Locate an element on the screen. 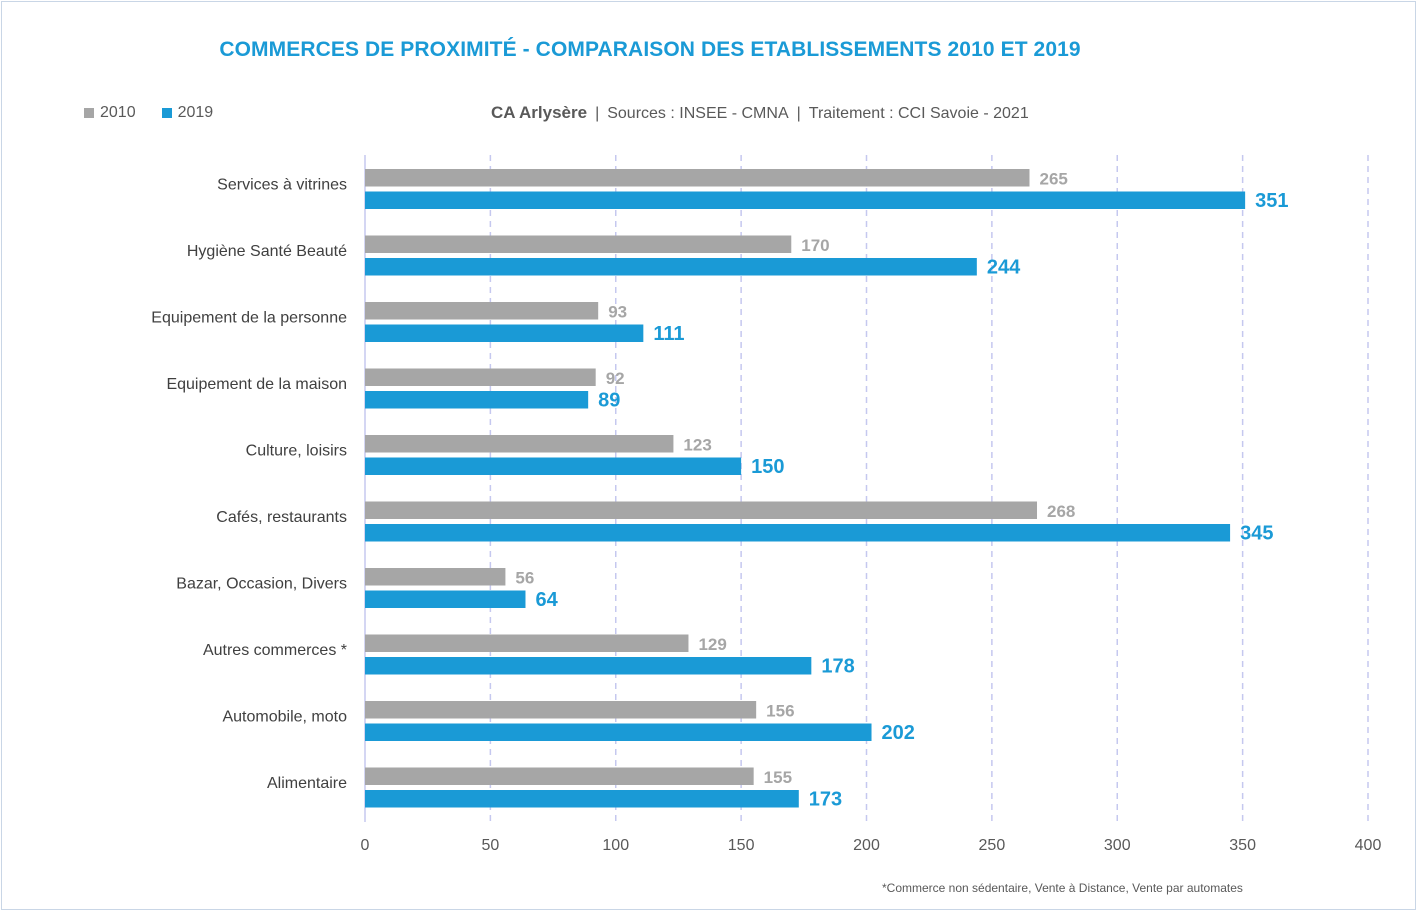 The width and height of the screenshot is (1419, 913). data-label-2010: 123 is located at coordinates (697, 445).